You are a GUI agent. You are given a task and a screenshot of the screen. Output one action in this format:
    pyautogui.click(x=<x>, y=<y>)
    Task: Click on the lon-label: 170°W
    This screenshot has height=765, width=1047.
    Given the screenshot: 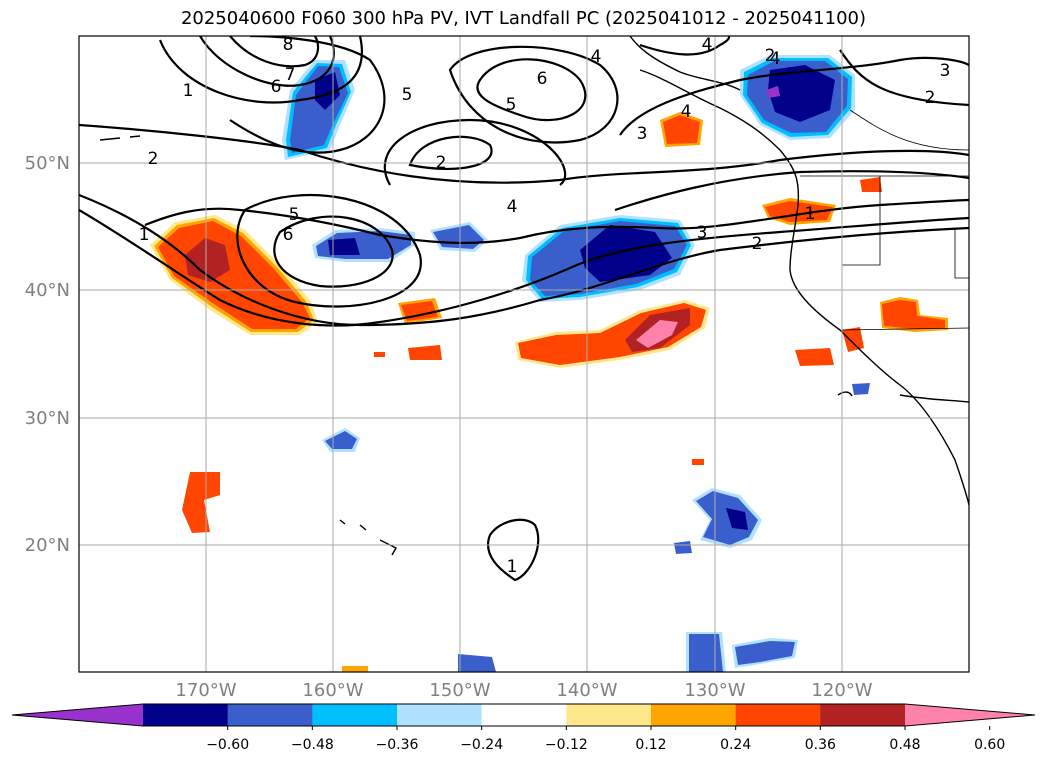 What is the action you would take?
    pyautogui.click(x=205, y=690)
    